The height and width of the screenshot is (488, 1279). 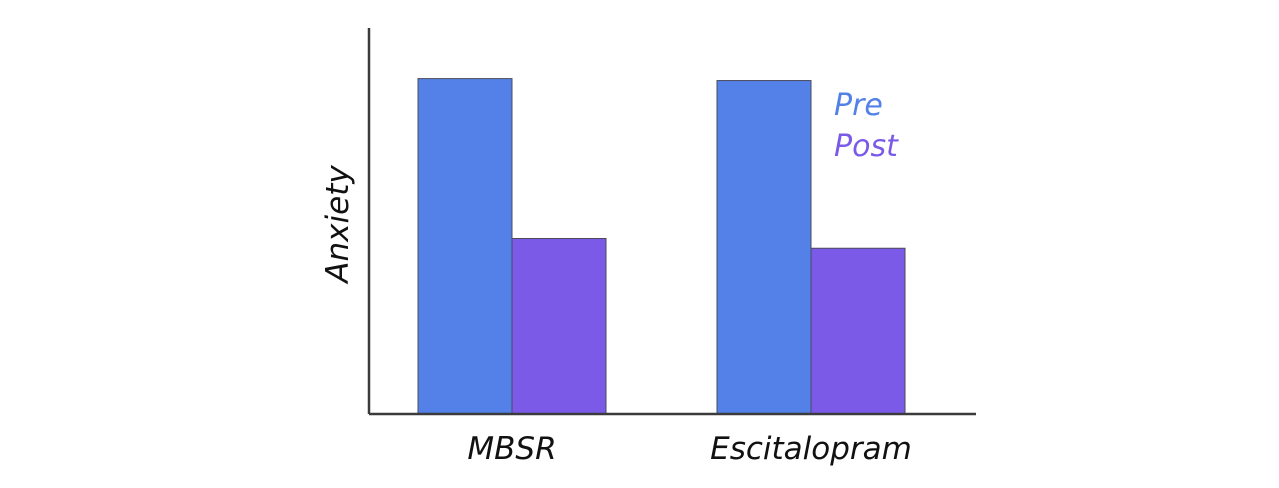 I want to click on y-axis-label: Anxiety, so click(x=338, y=225).